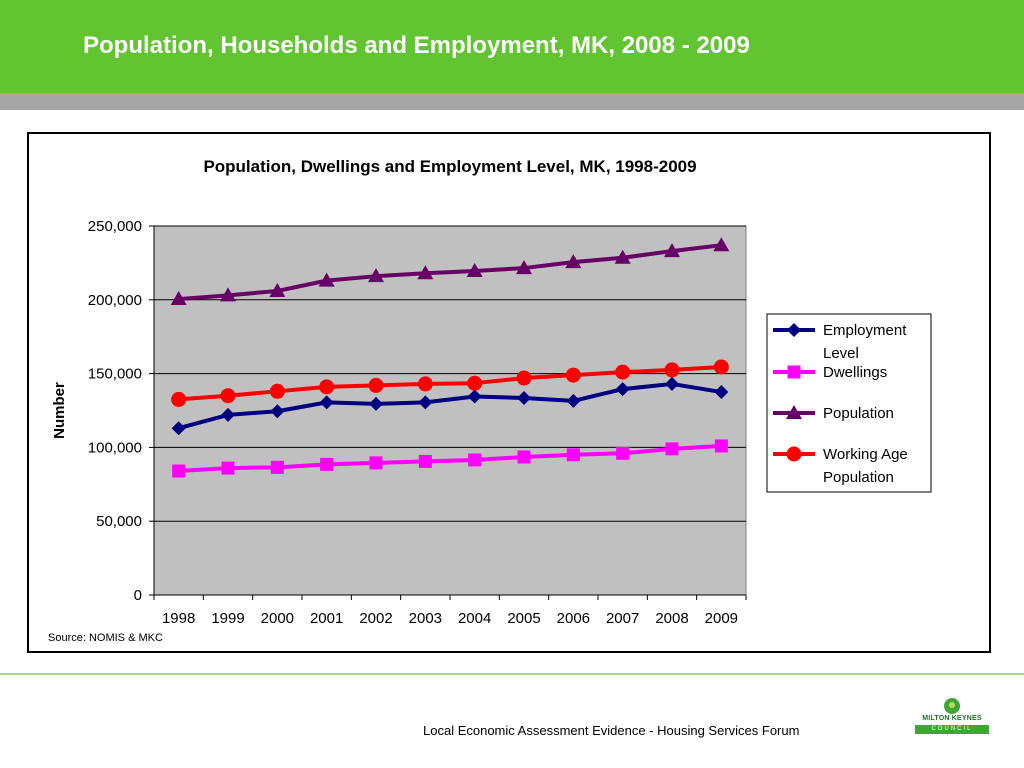 Image resolution: width=1024 pixels, height=768 pixels. I want to click on x-tick-label: 2006, so click(573, 618).